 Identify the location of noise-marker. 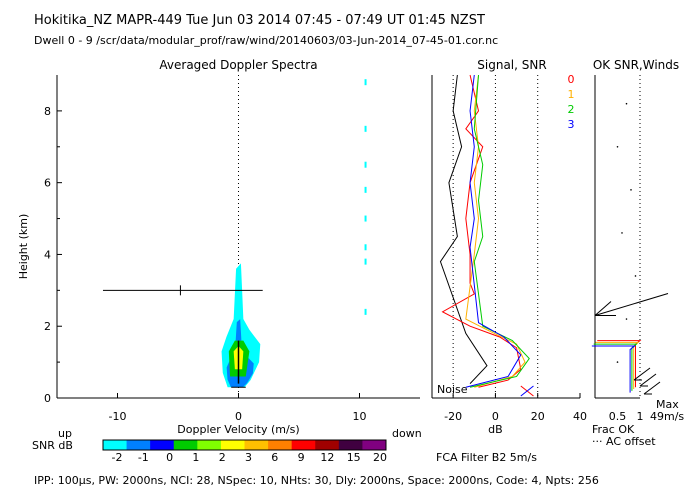
(527, 391).